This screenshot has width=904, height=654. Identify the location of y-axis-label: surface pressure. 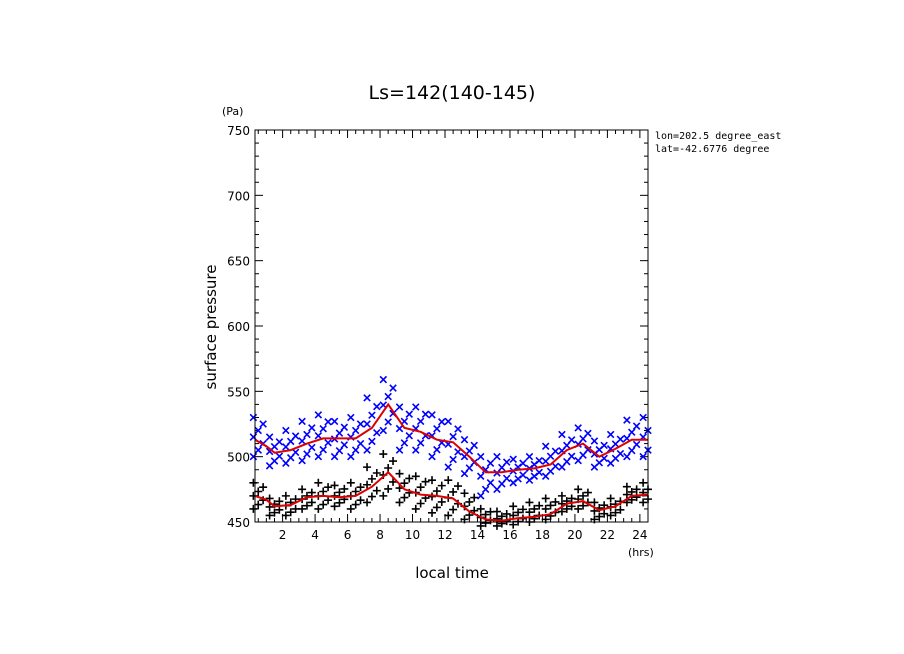
(211, 327).